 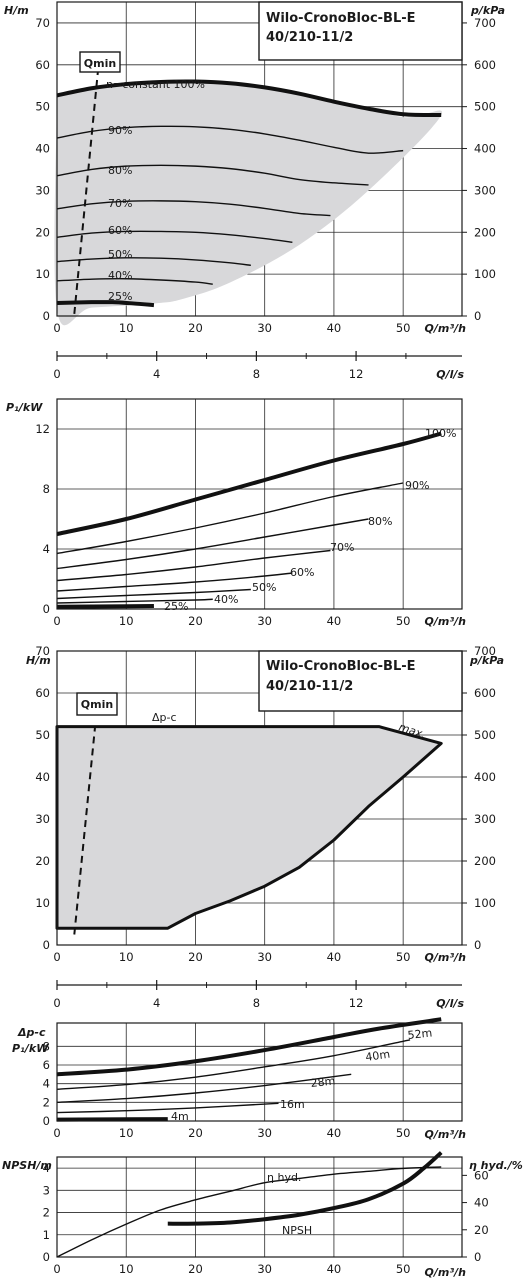 What do you see at coordinates (341, 666) in the screenshot?
I see `dpc-chart-title: Wilo-CronoBloc-BL-E` at bounding box center [341, 666].